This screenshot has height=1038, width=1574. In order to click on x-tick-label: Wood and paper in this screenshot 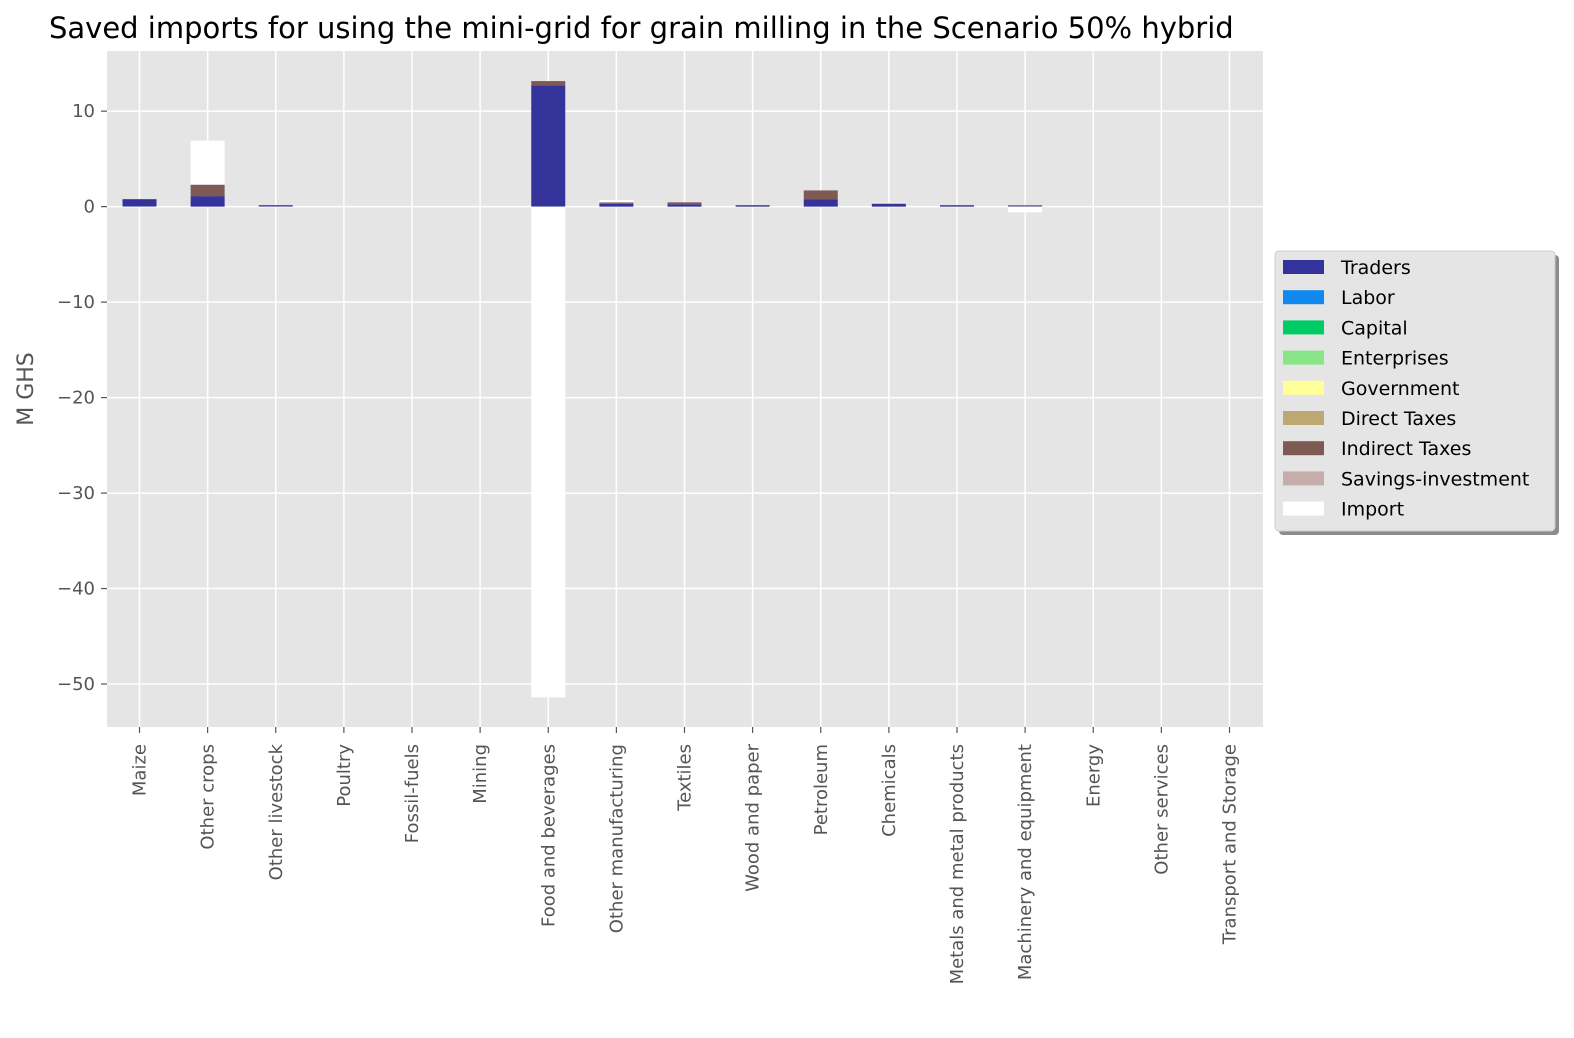, I will do `click(753, 817)`.